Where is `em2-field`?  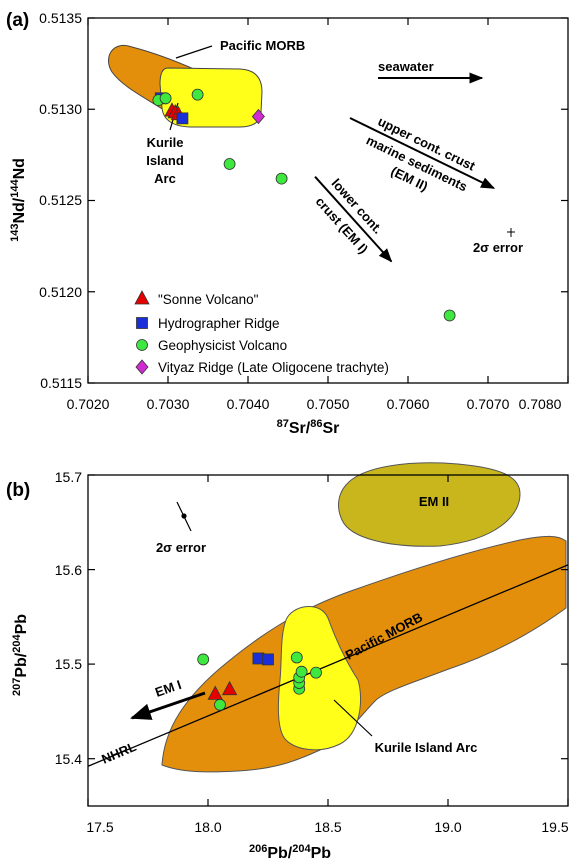 em2-field is located at coordinates (429, 504).